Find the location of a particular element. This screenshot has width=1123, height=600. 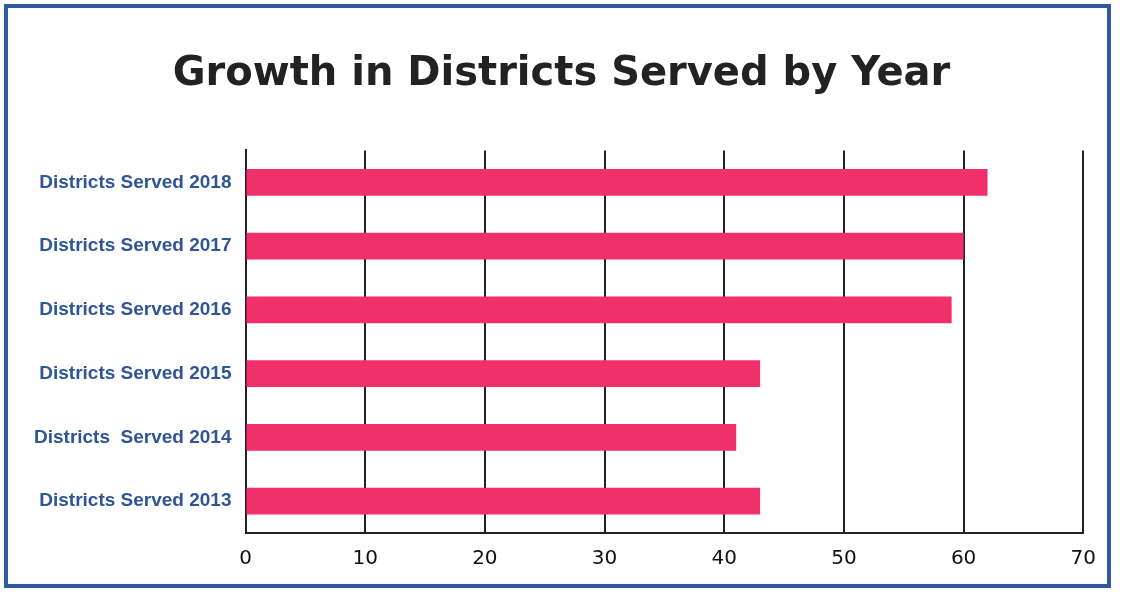

y-tick-label: Districts Served 2013 is located at coordinates (135, 500).